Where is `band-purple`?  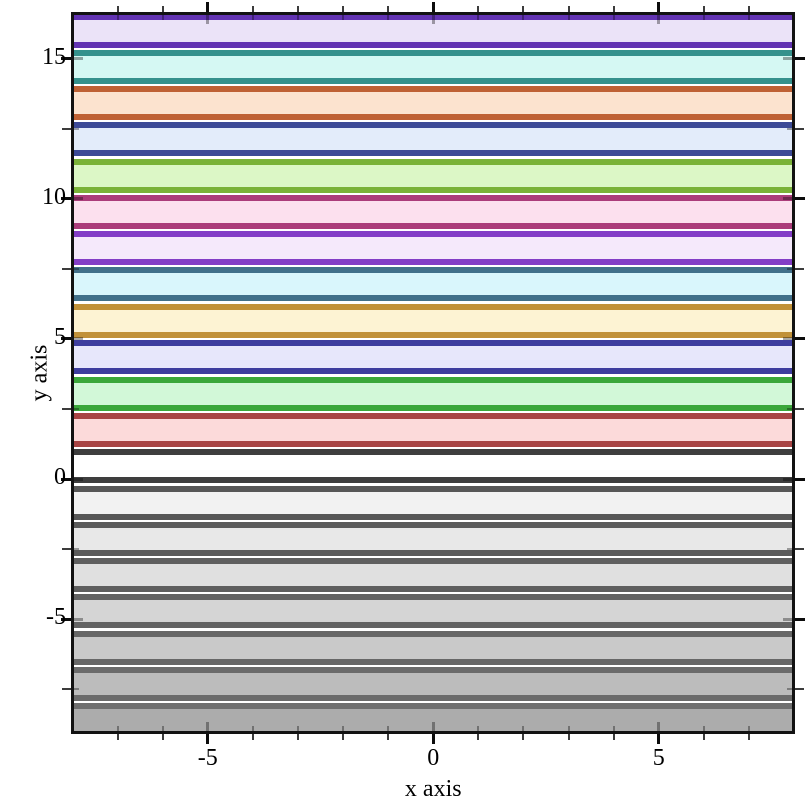 band-purple is located at coordinates (433, 248).